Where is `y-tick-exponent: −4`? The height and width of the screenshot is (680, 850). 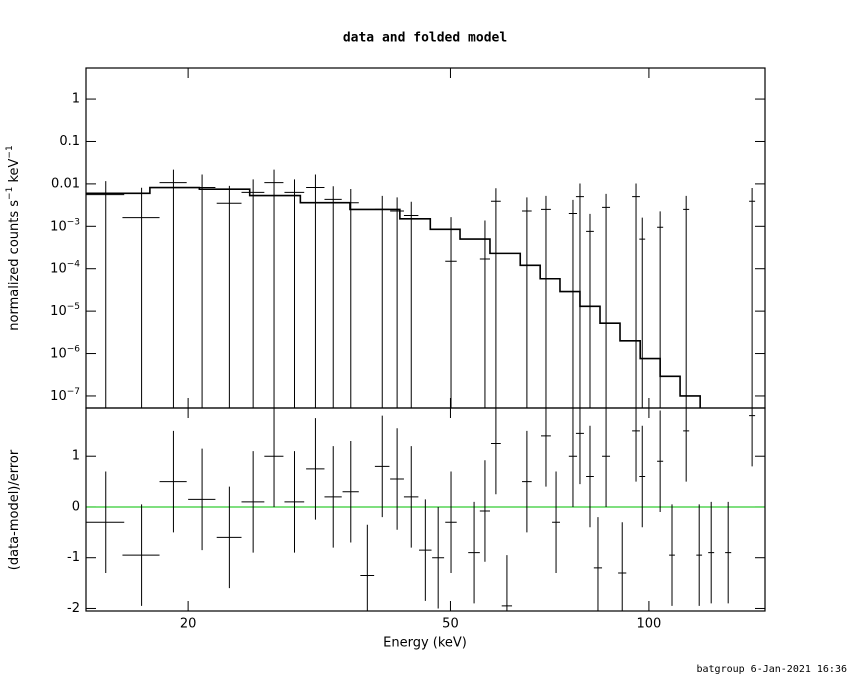 y-tick-exponent: −4 is located at coordinates (74, 264).